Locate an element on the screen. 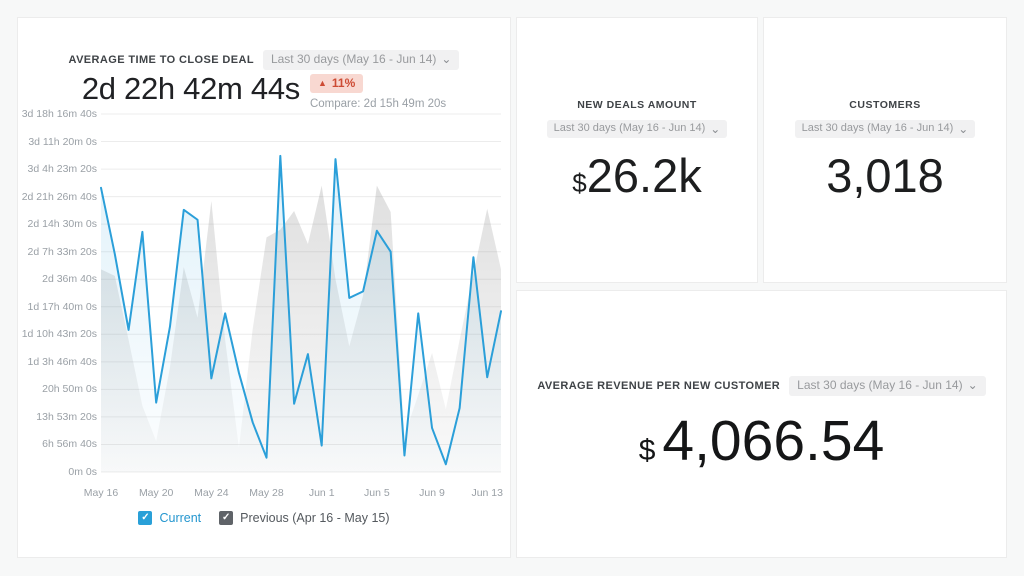 This screenshot has height=576, width=1024. y-axis-label: 6h 56m 40s is located at coordinates (69, 444).